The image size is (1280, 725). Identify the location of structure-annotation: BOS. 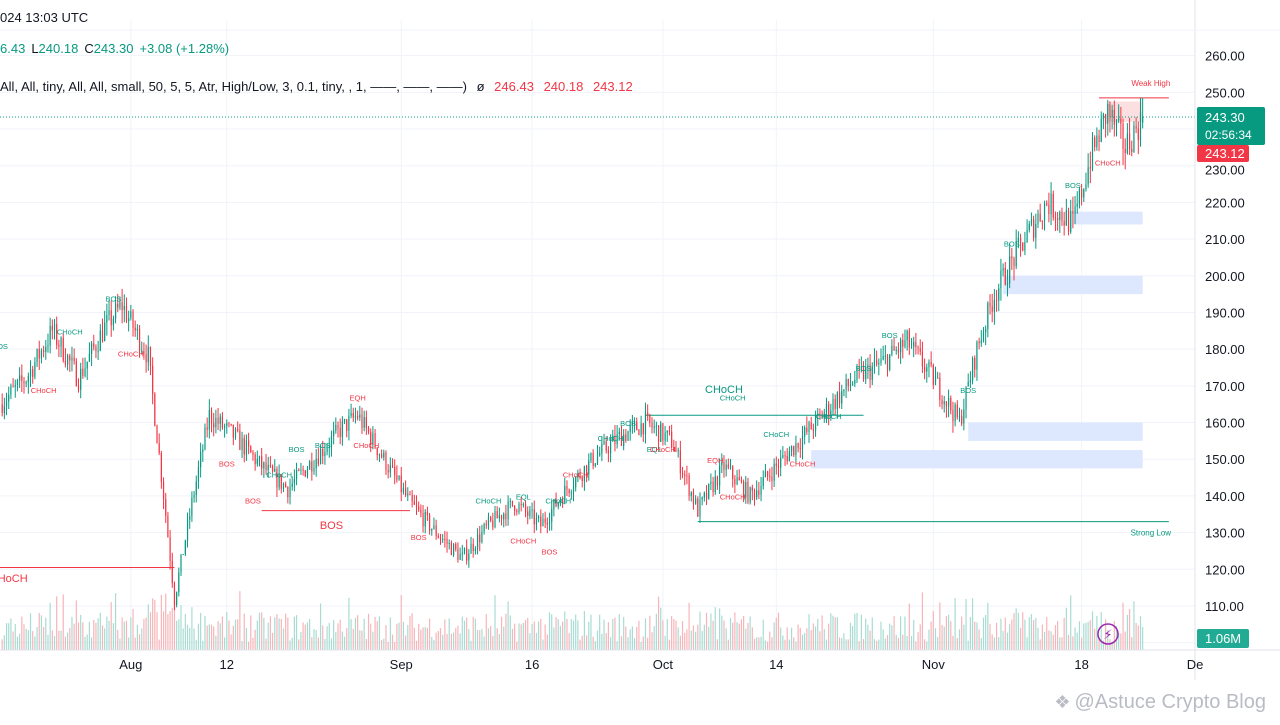
(227, 464).